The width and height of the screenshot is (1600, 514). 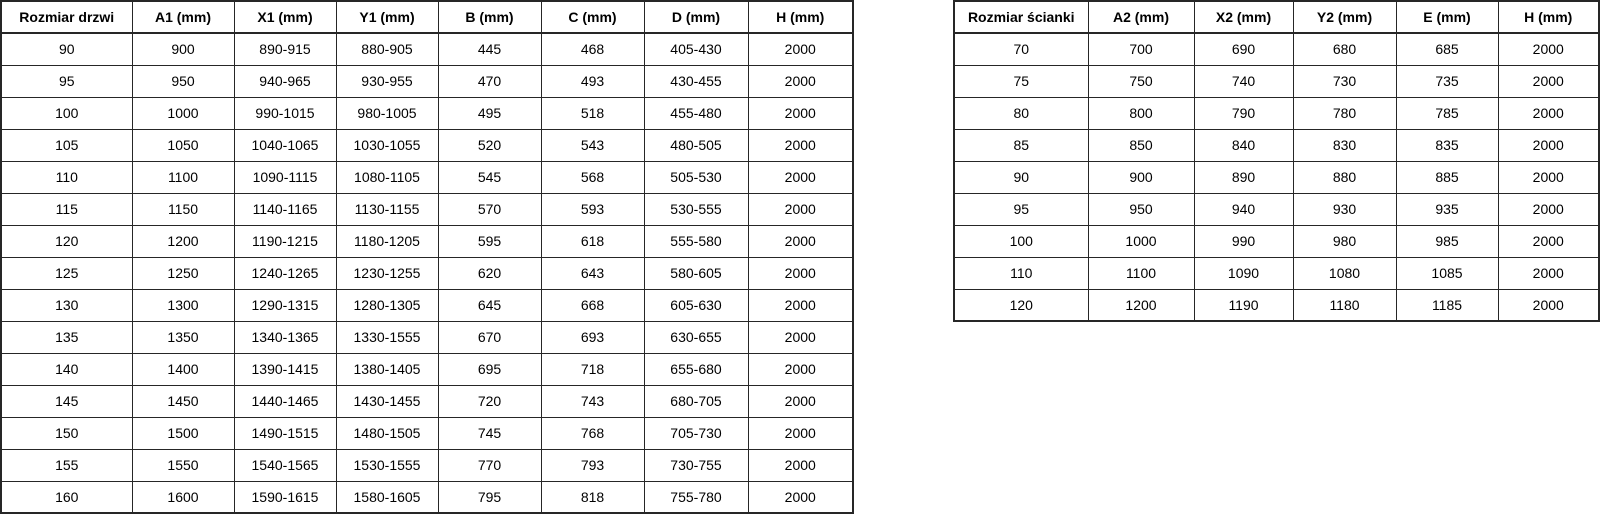 I want to click on table-cell: 745, so click(x=489, y=433).